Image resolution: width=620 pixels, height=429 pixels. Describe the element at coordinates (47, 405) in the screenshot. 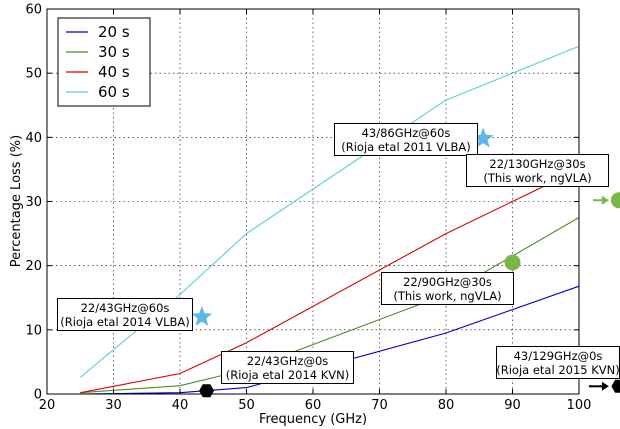

I see `x-tick-label: 20` at that location.